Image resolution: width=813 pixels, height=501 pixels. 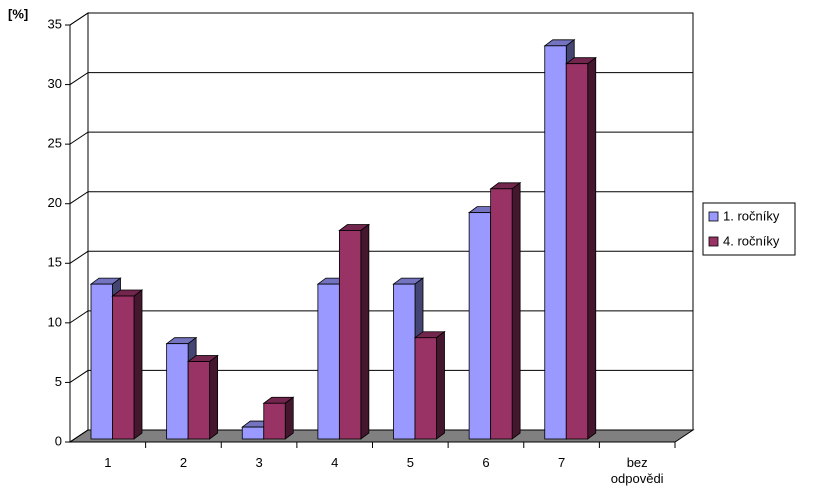 What do you see at coordinates (751, 215) in the screenshot?
I see `legend-label: 1. ročníky` at bounding box center [751, 215].